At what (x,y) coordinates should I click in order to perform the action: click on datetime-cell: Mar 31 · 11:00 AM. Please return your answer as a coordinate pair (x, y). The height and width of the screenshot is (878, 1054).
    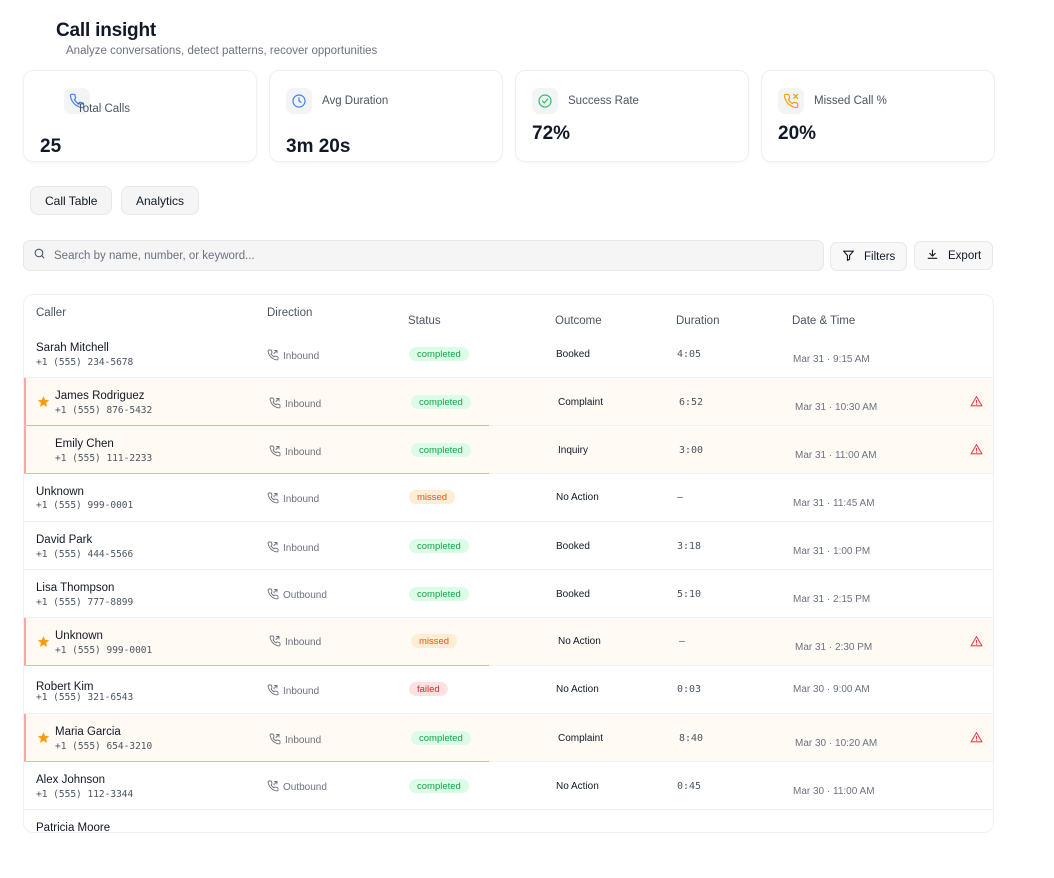
    Looking at the image, I should click on (836, 455).